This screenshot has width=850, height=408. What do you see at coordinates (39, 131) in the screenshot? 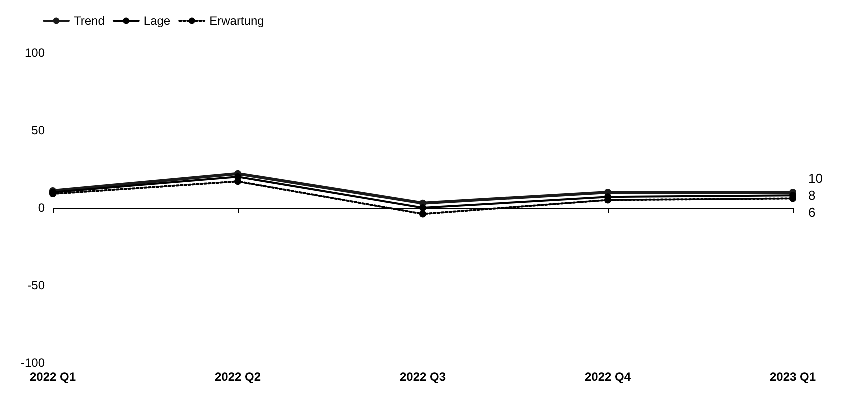
I see `y-tick-label: 50` at bounding box center [39, 131].